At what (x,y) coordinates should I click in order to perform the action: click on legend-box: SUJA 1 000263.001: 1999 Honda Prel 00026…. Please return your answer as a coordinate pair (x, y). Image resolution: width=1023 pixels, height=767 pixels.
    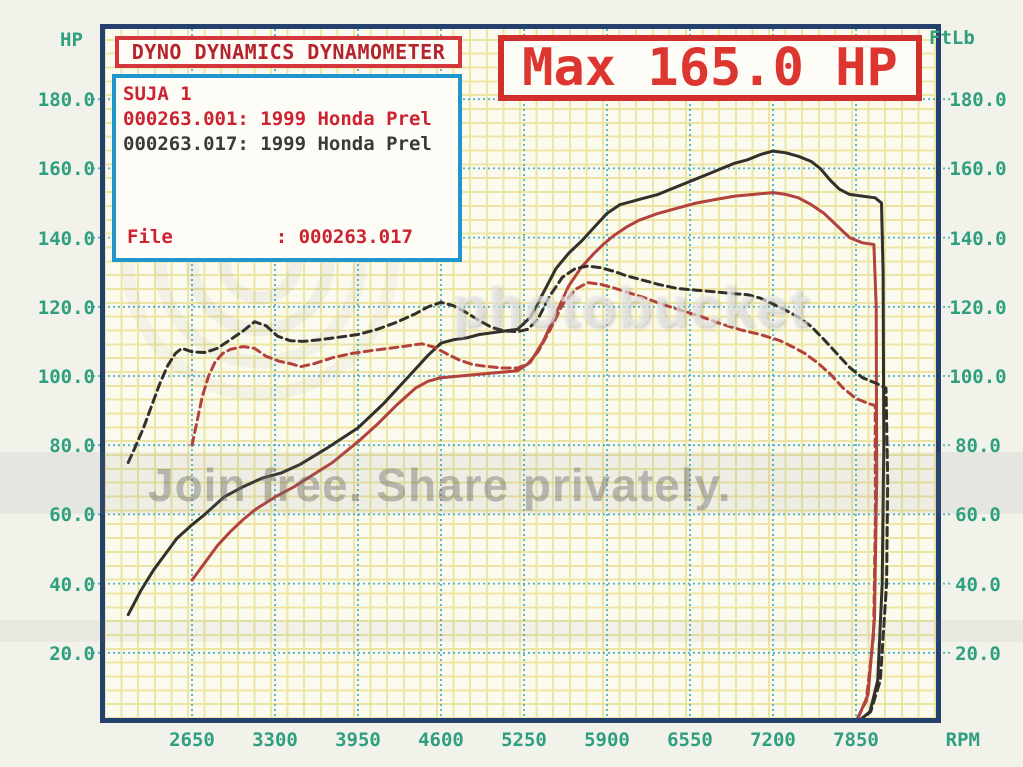
    Looking at the image, I should click on (287, 168).